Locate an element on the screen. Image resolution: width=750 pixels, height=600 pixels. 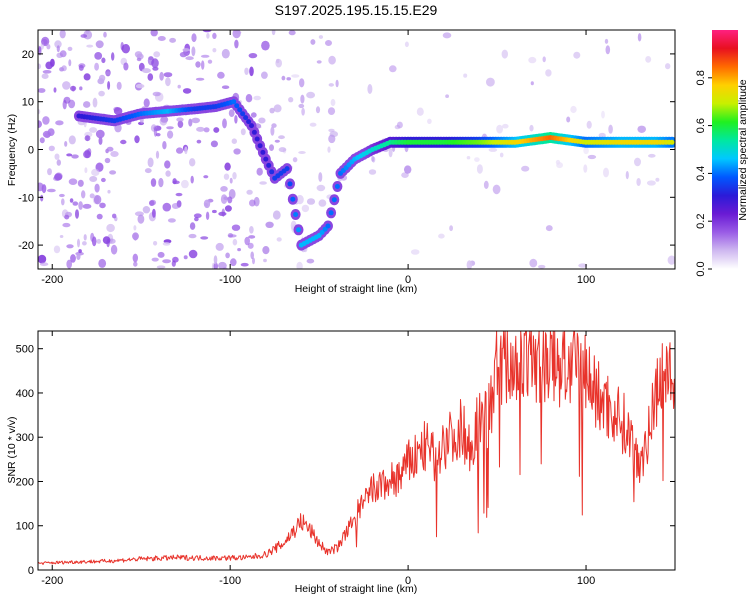
y-tick-label: -10 is located at coordinates (26, 198).